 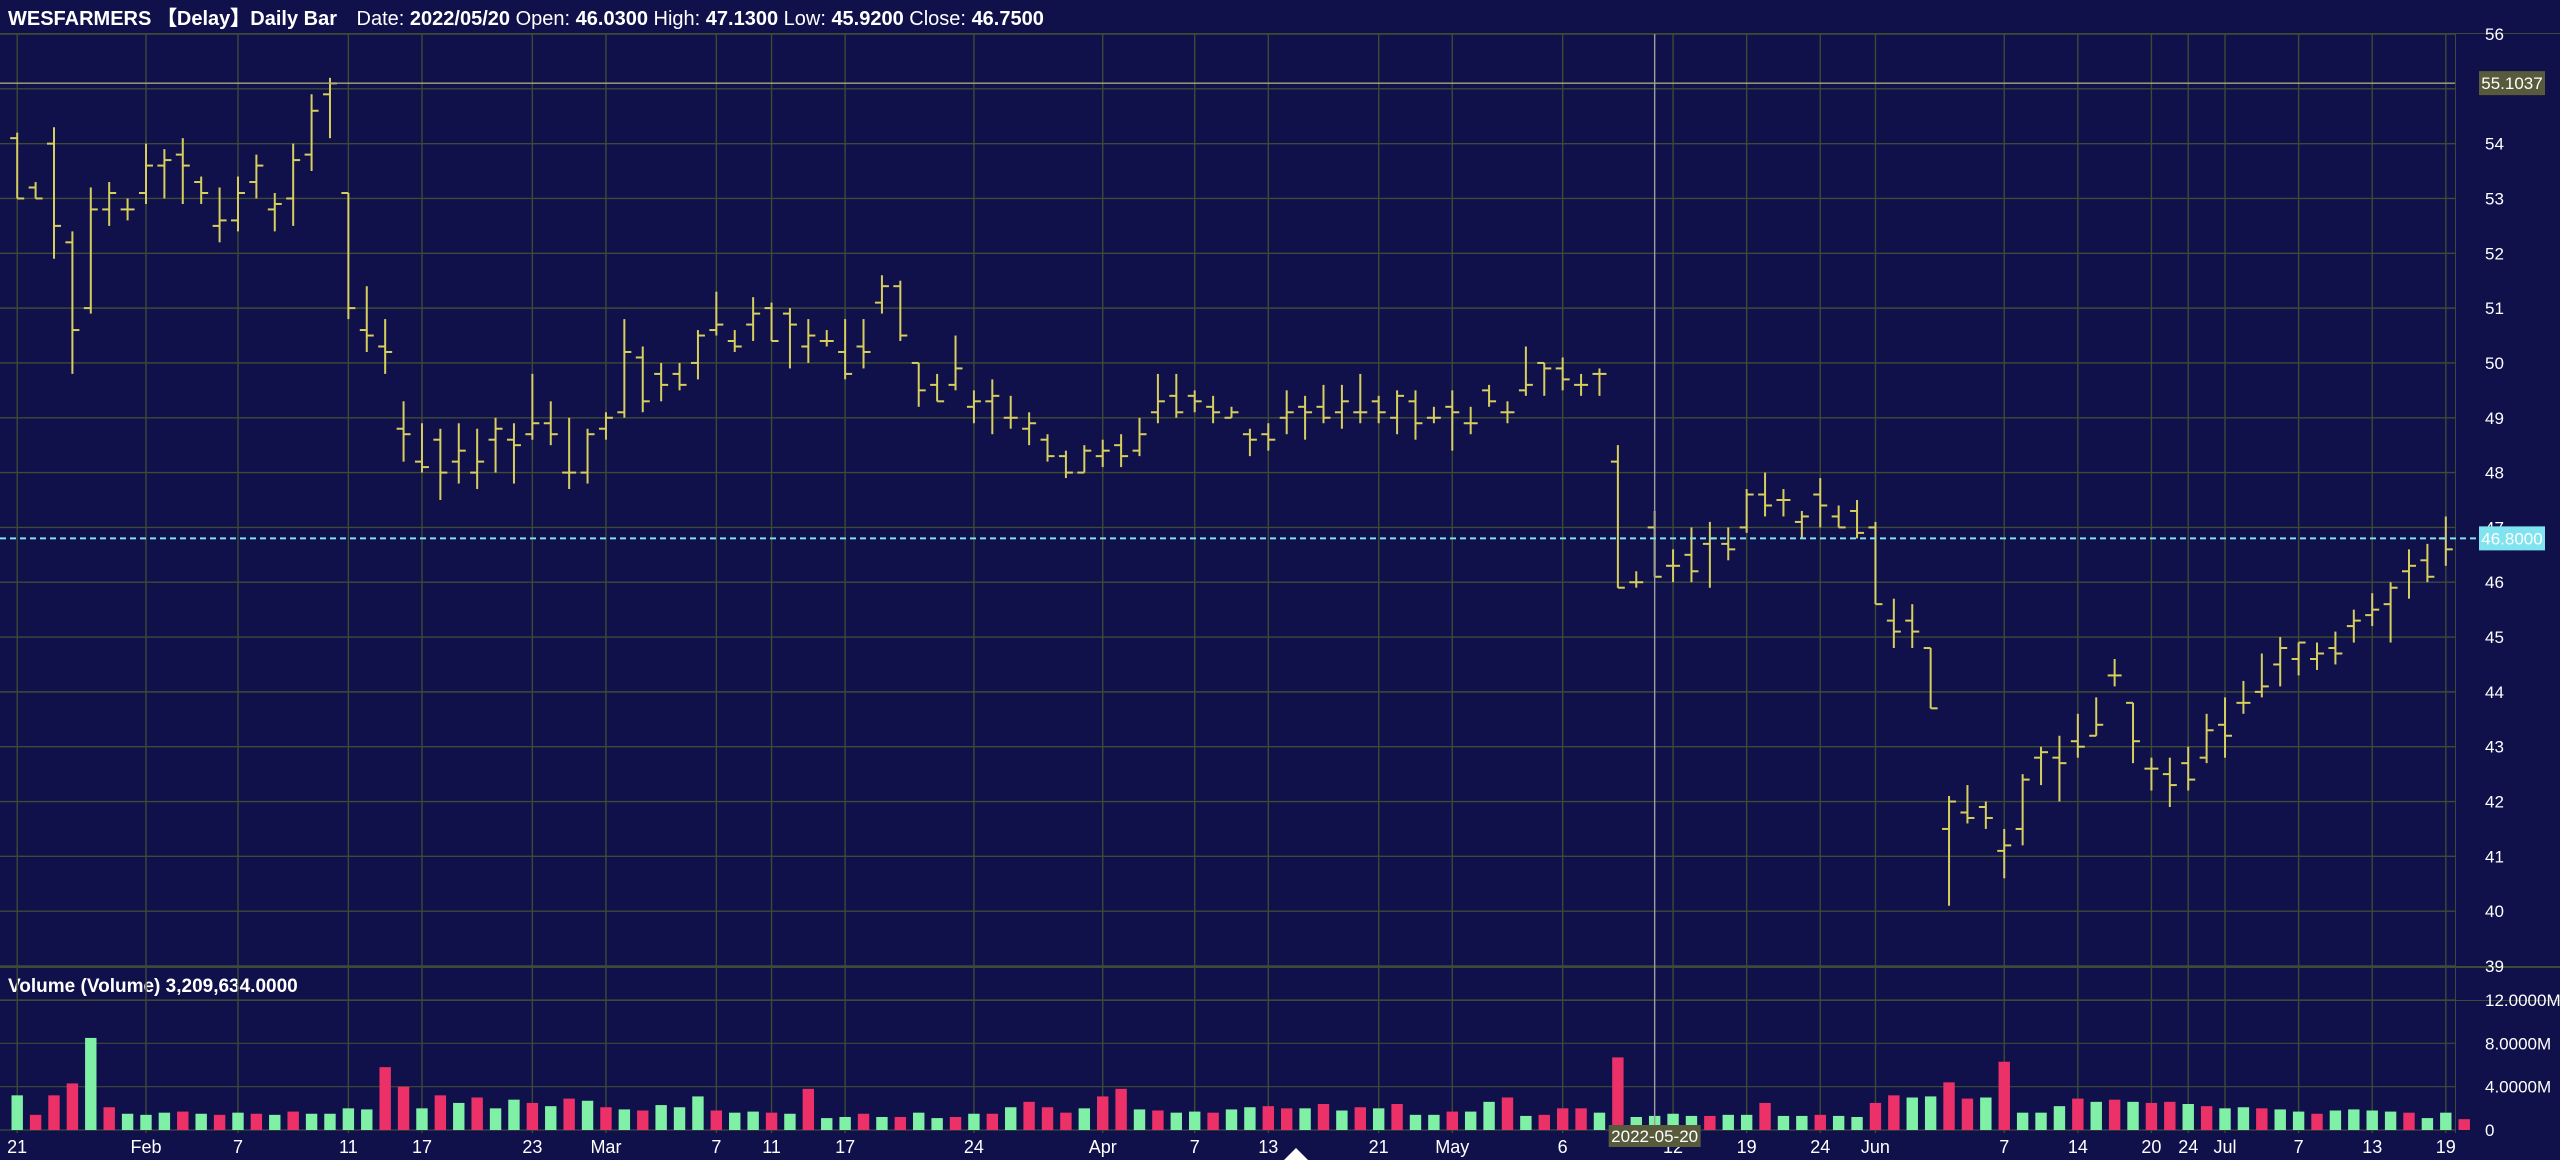 What do you see at coordinates (2522, 1000) in the screenshot?
I see `volume-axis-tick-label: 12.0000M` at bounding box center [2522, 1000].